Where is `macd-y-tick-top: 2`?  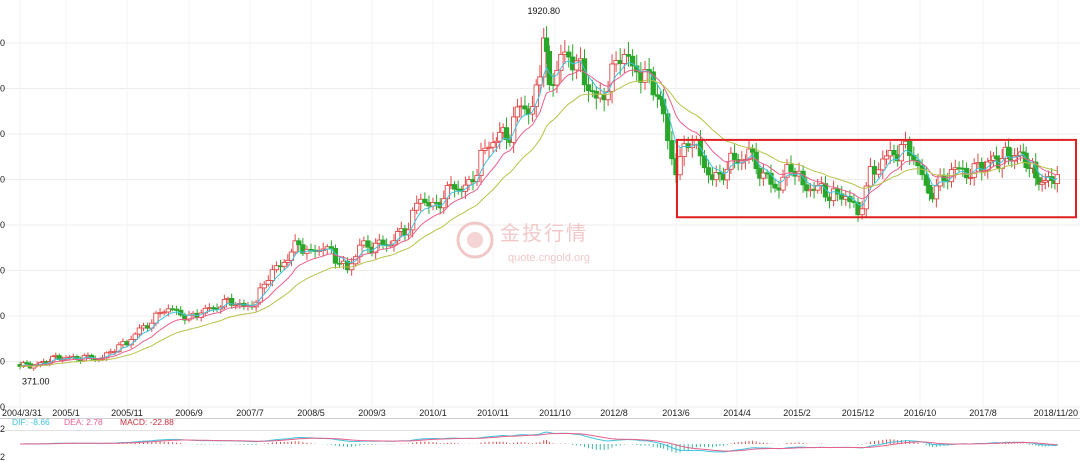
macd-y-tick-top: 2 is located at coordinates (2, 429).